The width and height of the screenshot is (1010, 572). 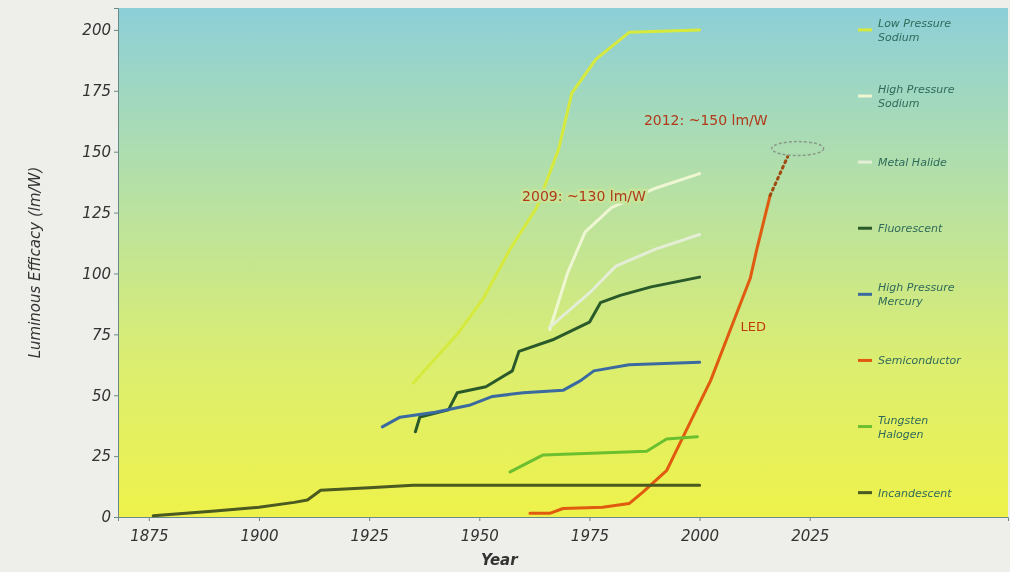 I want to click on legend-label: Incandescent, so click(x=915, y=493).